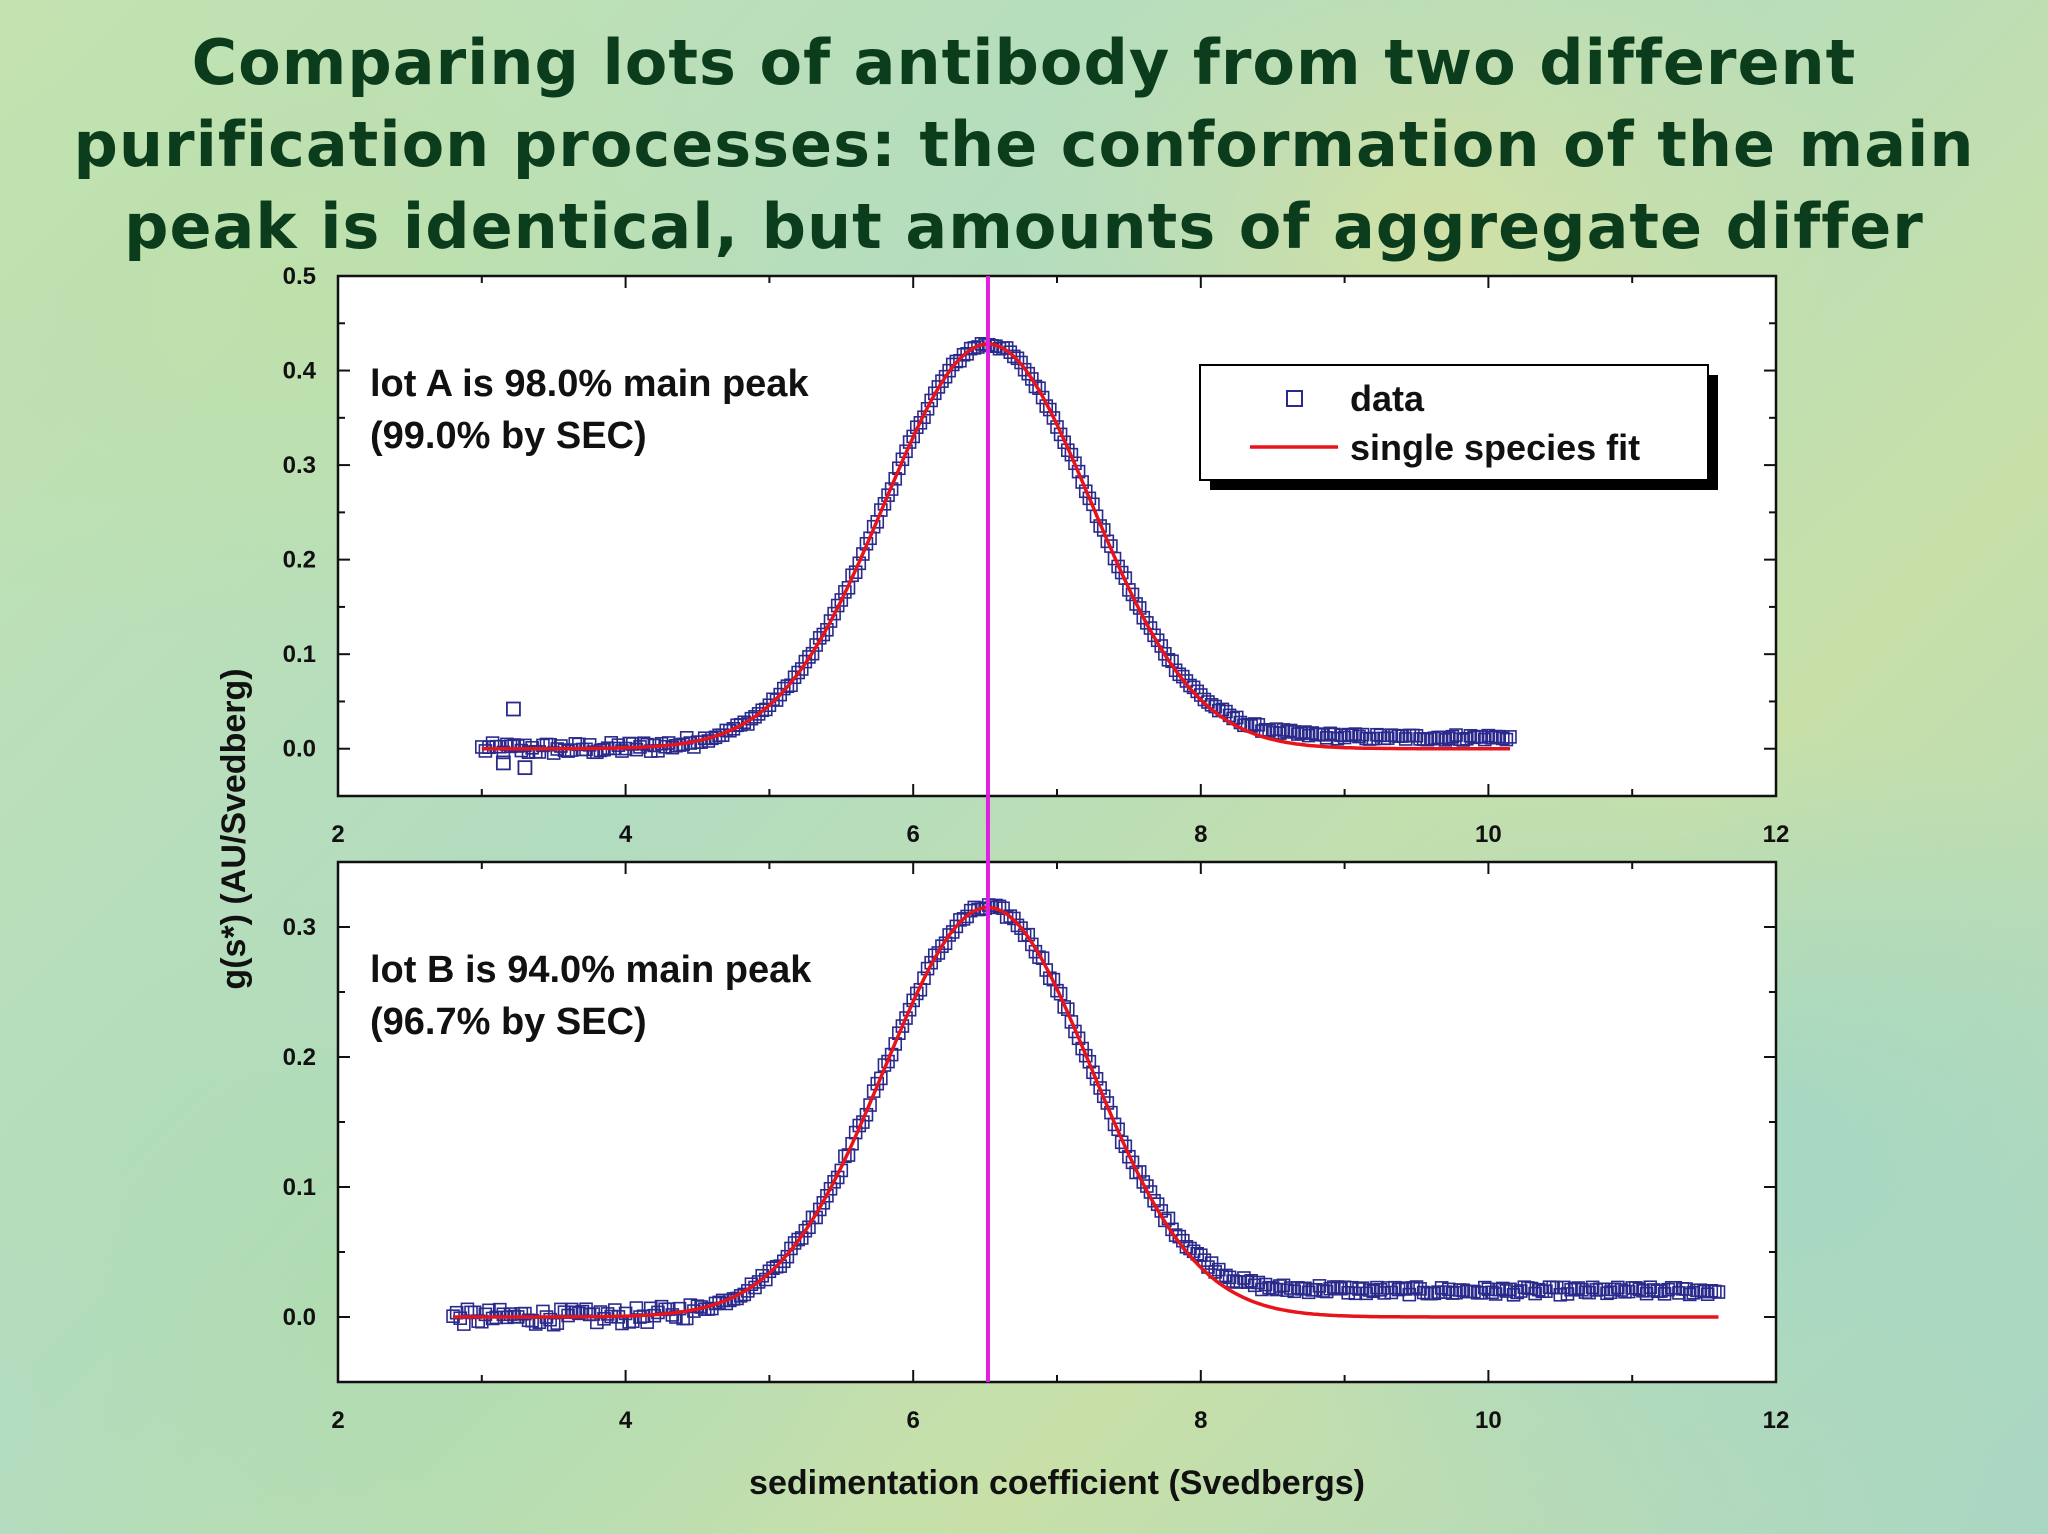 The height and width of the screenshot is (1534, 2048). I want to click on y-tick-label: 0.1, so click(299, 1187).